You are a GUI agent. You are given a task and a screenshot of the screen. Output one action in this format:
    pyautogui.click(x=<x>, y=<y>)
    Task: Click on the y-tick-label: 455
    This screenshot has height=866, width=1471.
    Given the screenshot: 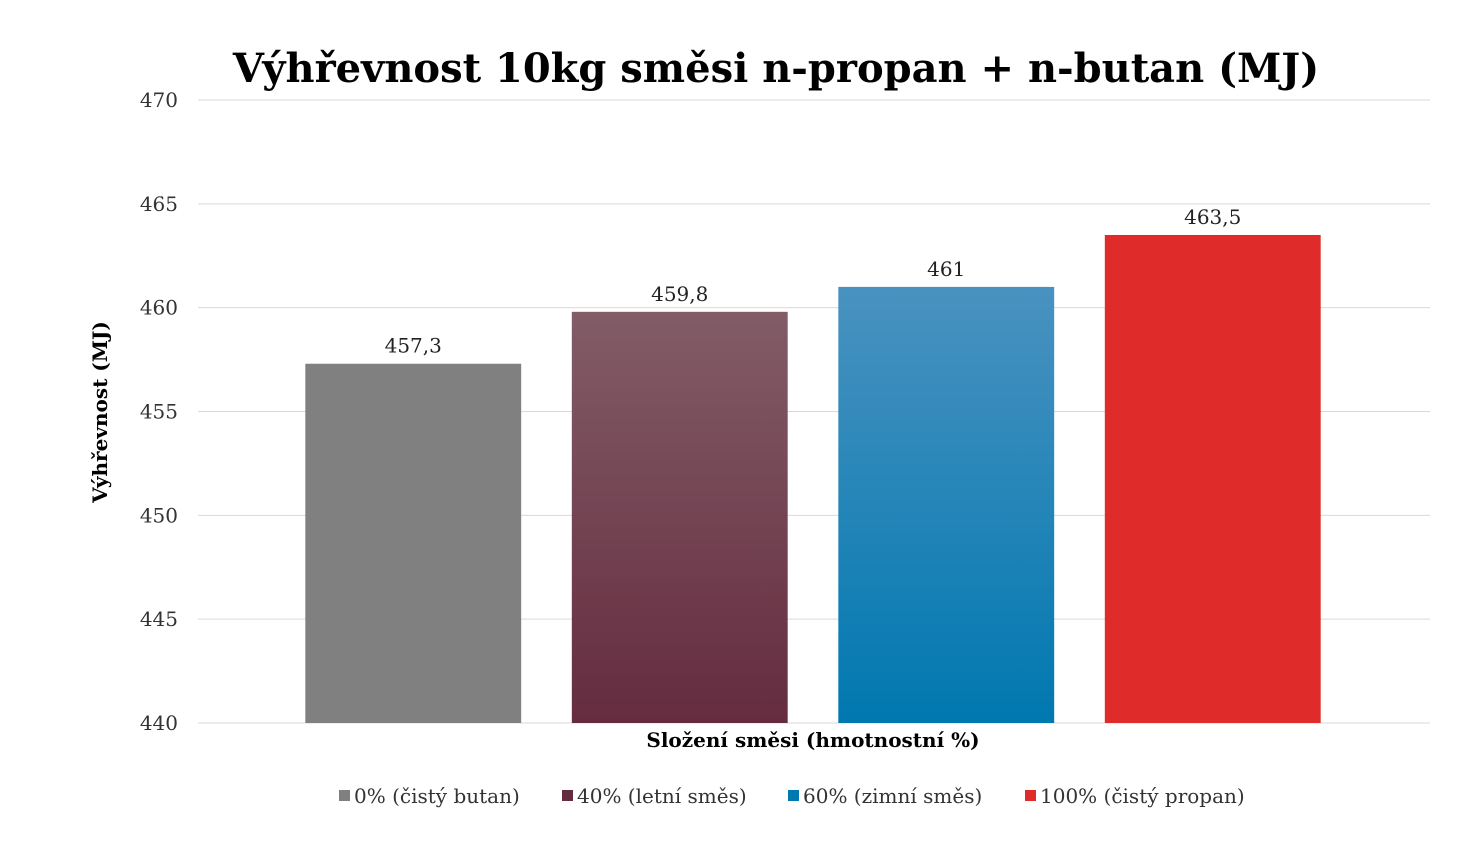 What is the action you would take?
    pyautogui.click(x=159, y=412)
    